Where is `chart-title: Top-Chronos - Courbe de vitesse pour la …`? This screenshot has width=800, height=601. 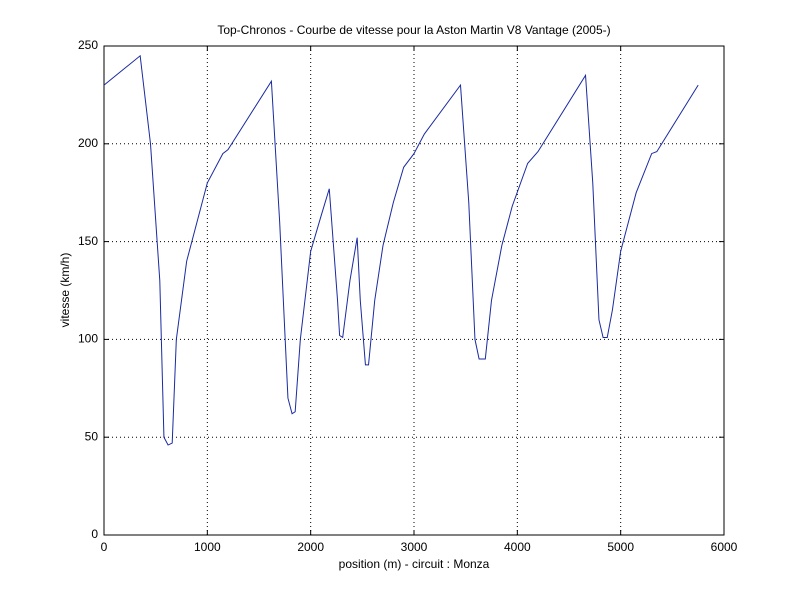 chart-title: Top-Chronos - Courbe de vitesse pour la … is located at coordinates (413, 30).